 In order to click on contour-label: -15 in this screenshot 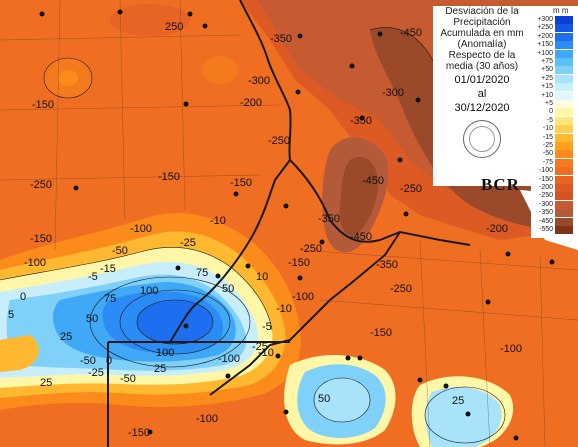, I will do `click(108, 269)`.